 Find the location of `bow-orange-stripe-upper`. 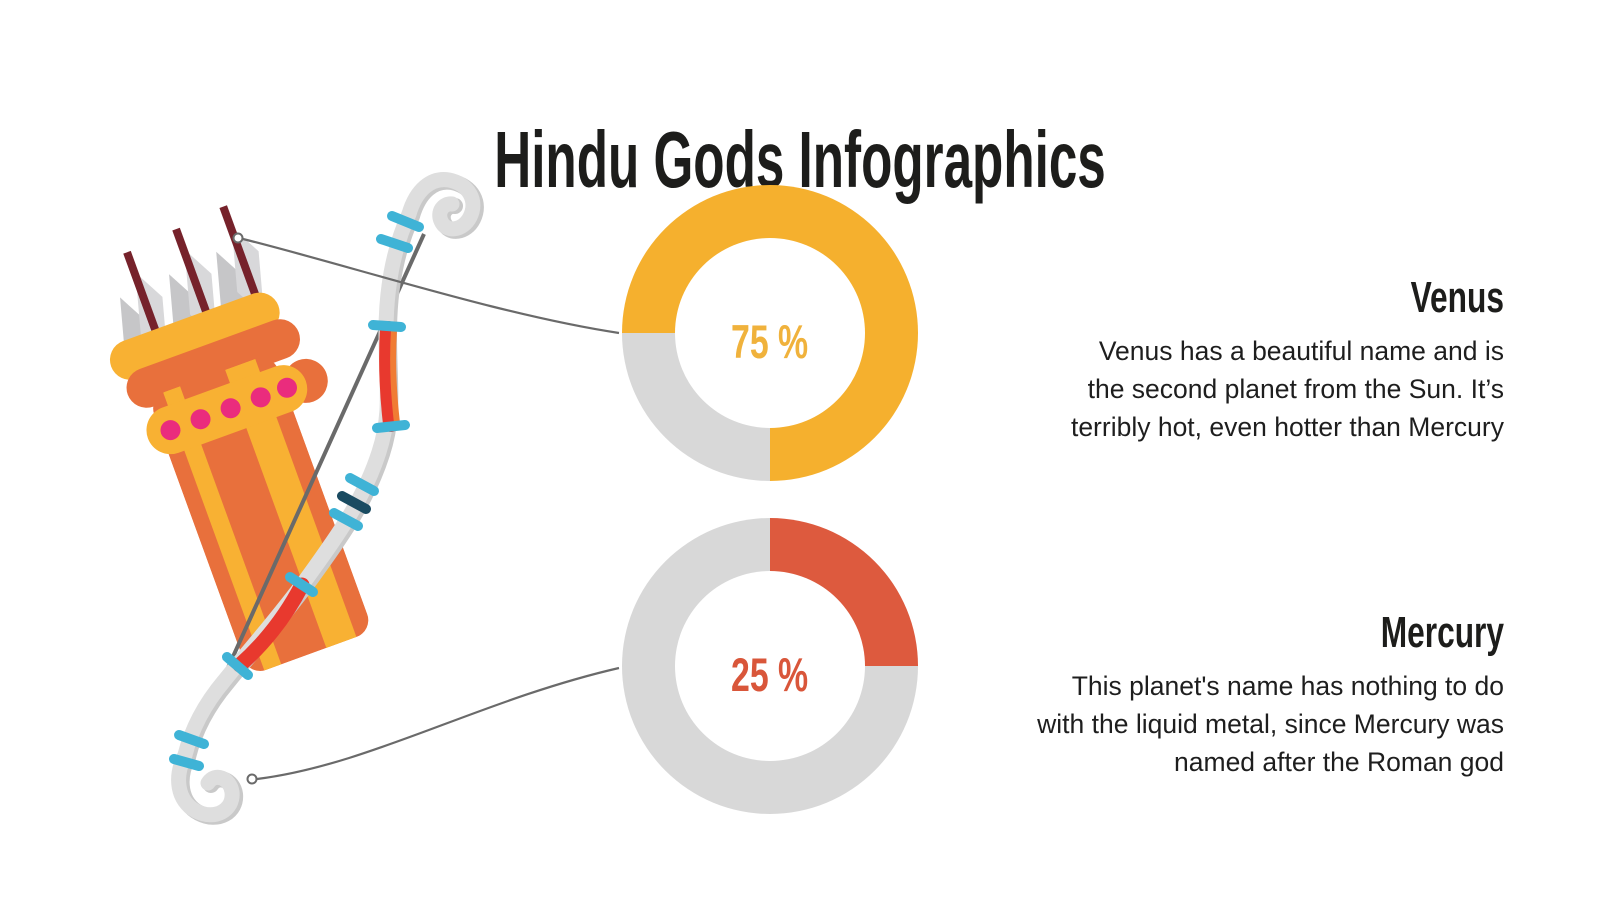

bow-orange-stripe-upper is located at coordinates (395, 376).